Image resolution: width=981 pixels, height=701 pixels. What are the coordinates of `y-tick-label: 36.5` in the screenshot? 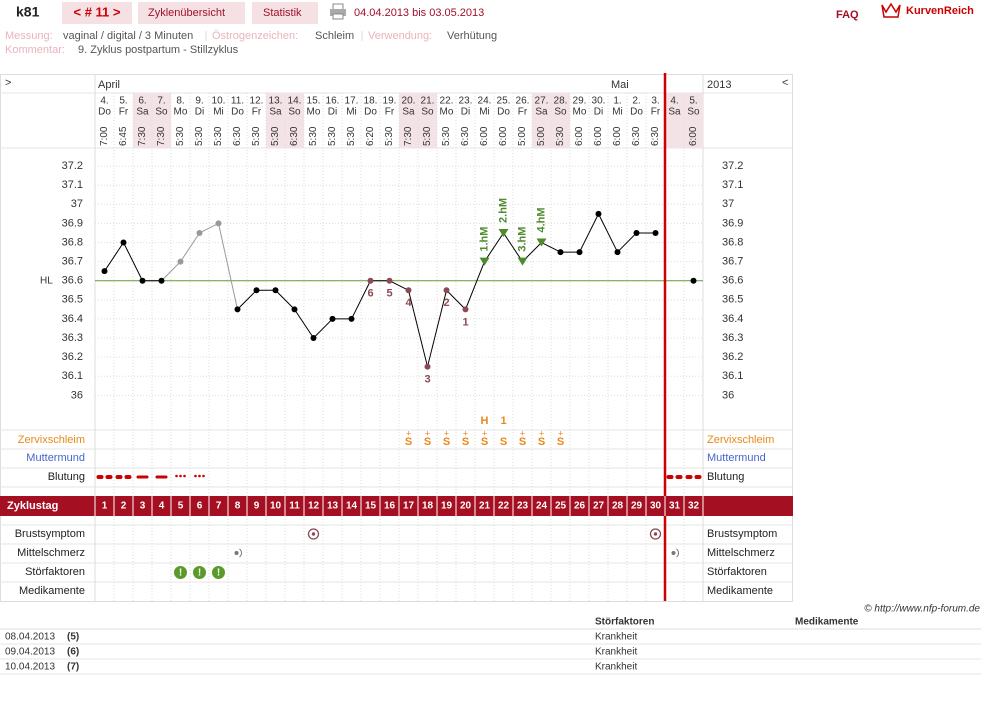 It's located at (732, 300).